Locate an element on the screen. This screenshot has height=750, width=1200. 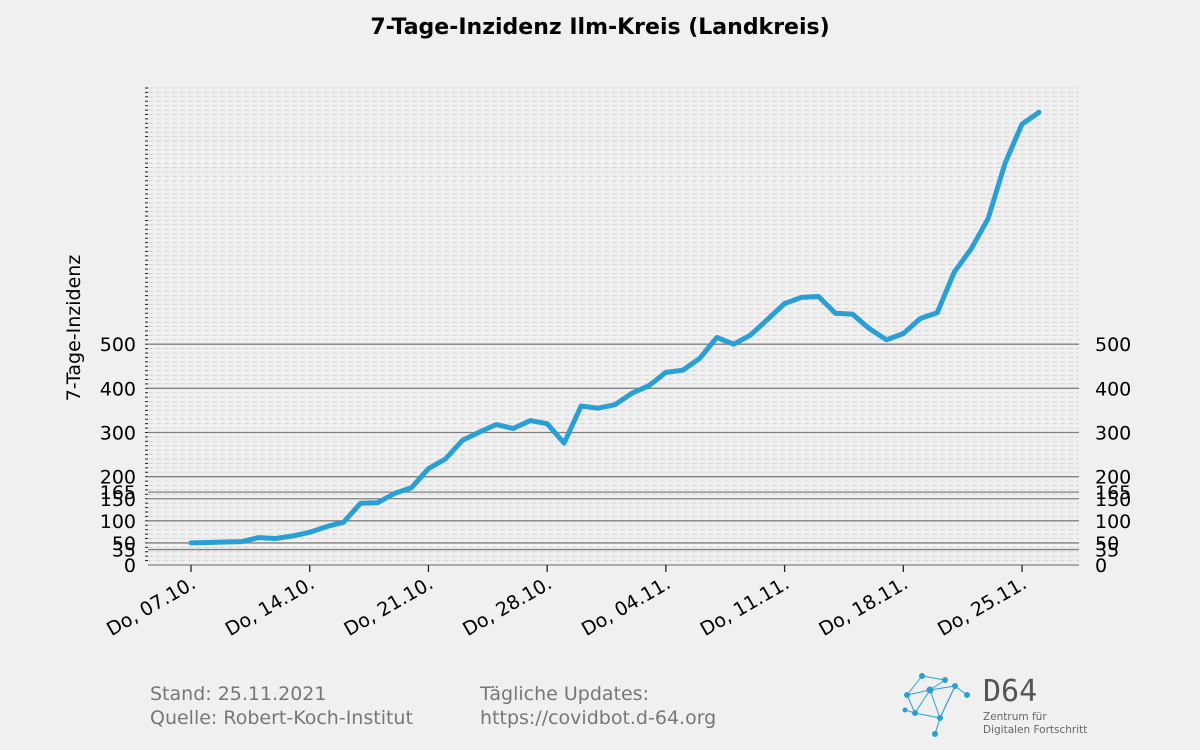
updates-url: https://covidbot.d-64.org is located at coordinates (598, 718).